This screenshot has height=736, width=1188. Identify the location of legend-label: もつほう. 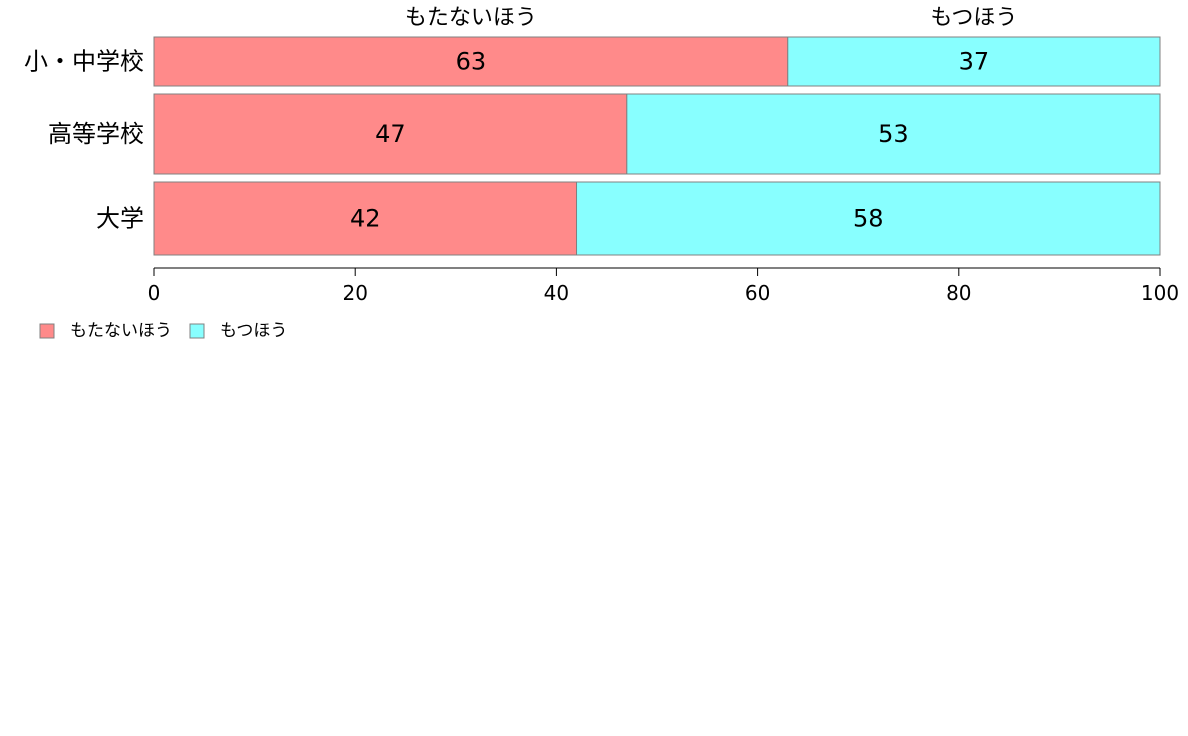
(253, 331).